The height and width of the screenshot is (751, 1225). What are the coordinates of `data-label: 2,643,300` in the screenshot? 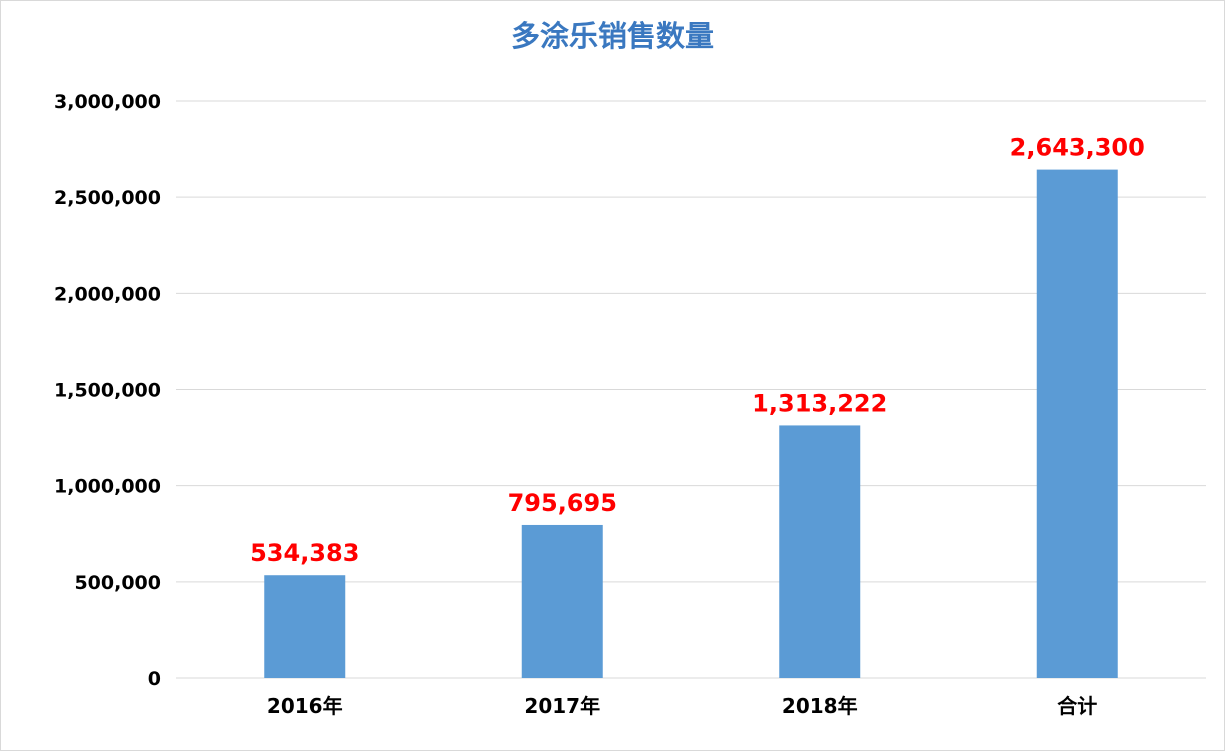 It's located at (1077, 148).